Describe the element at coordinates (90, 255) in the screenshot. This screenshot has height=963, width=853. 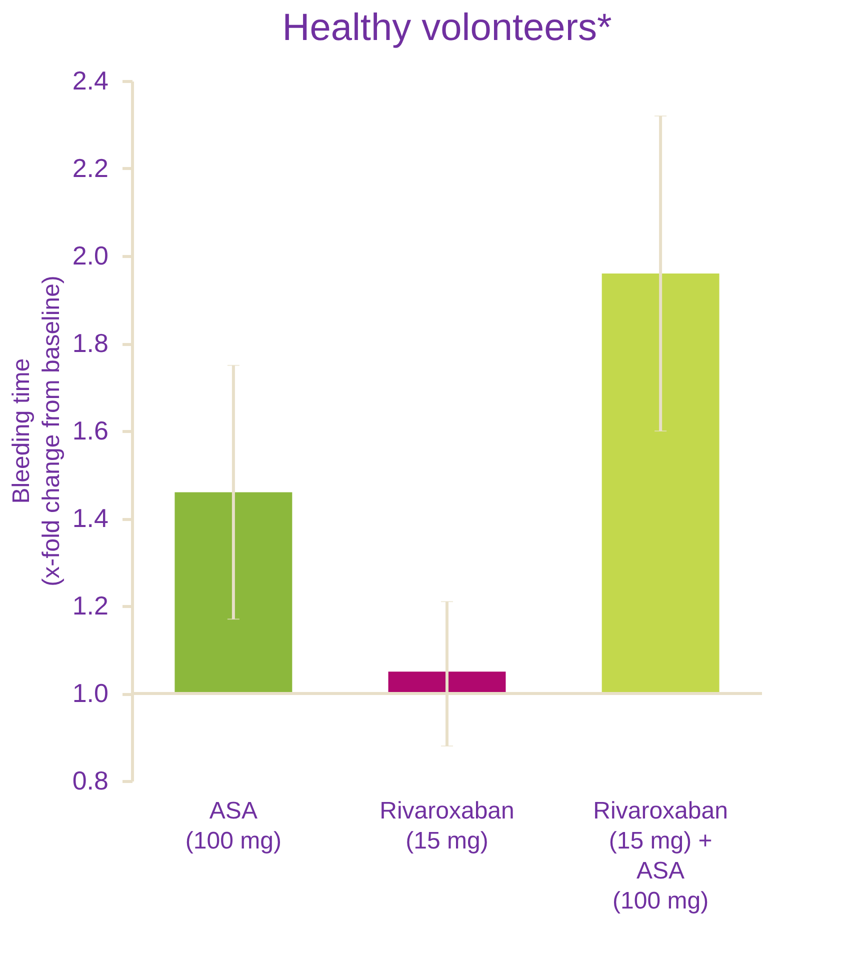
I see `y-tick-label: 2.0` at that location.